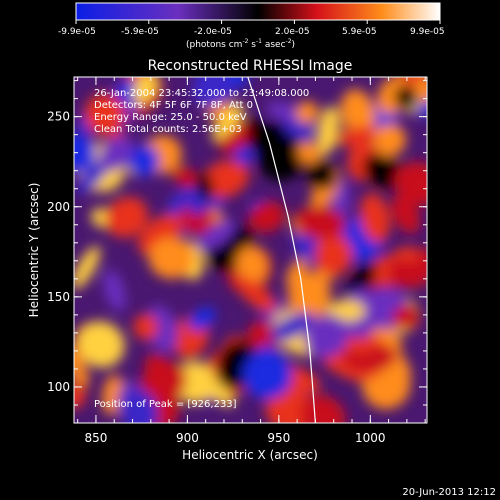  I want to click on x-axis-label: Heliocentric X (arcsec), so click(250, 455).